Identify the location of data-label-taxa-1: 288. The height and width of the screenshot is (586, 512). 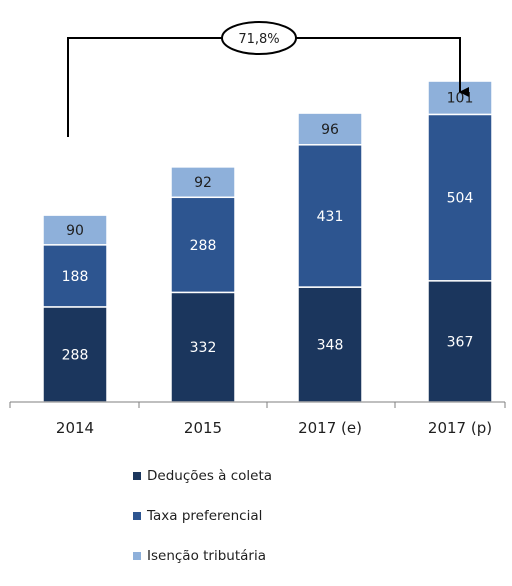
(203, 246).